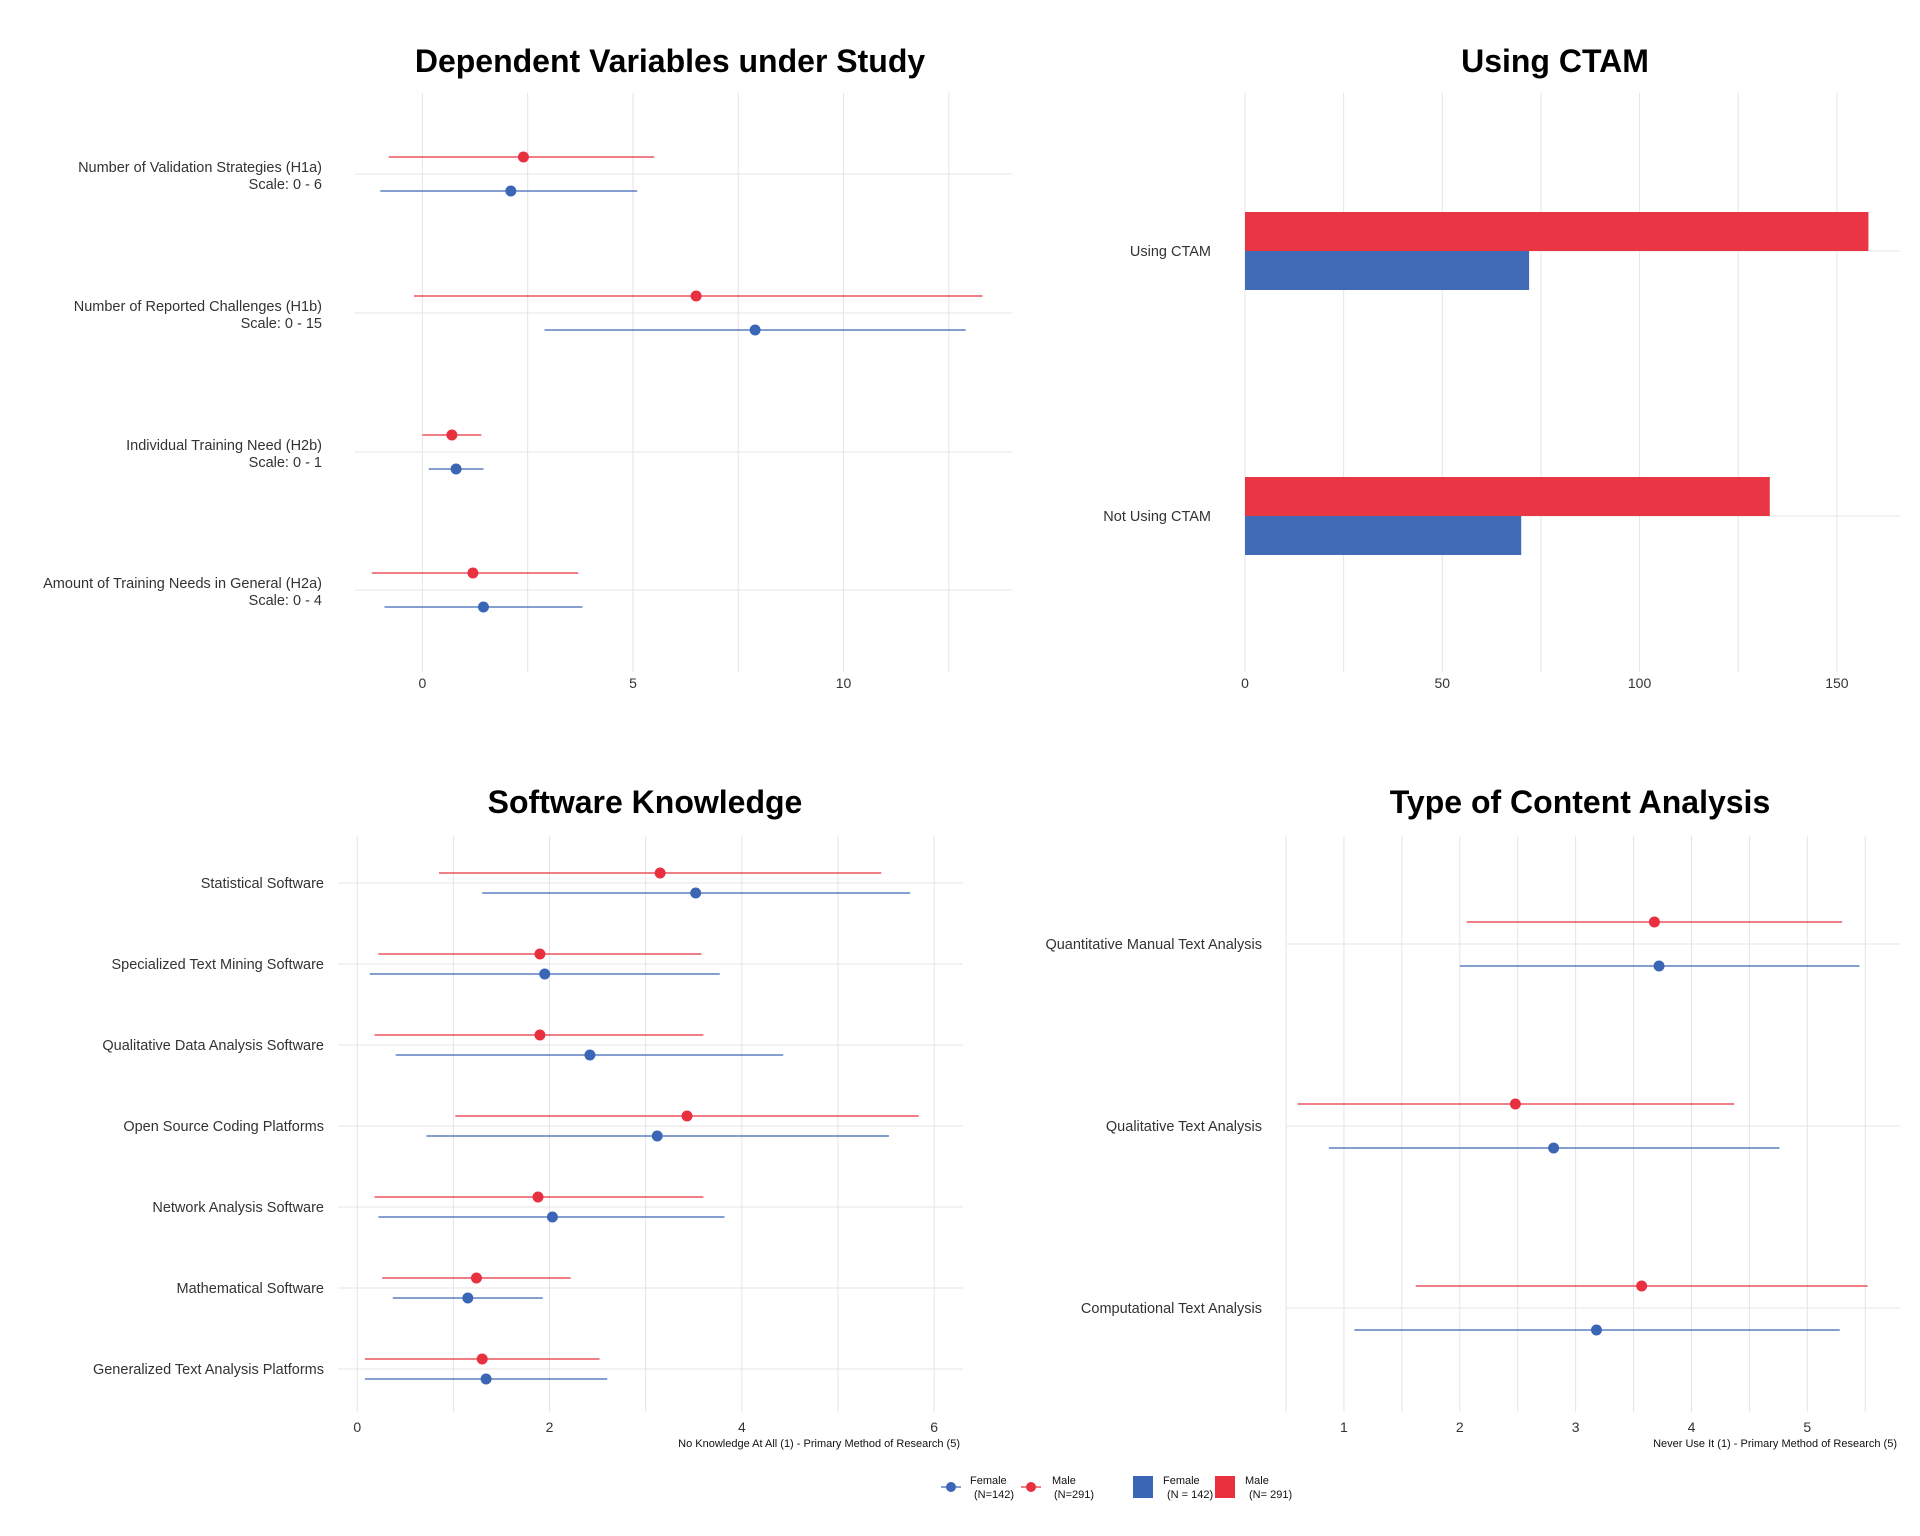  Describe the element at coordinates (1184, 1127) in the screenshot. I see `category-label: Qualitative Text Analysis` at that location.